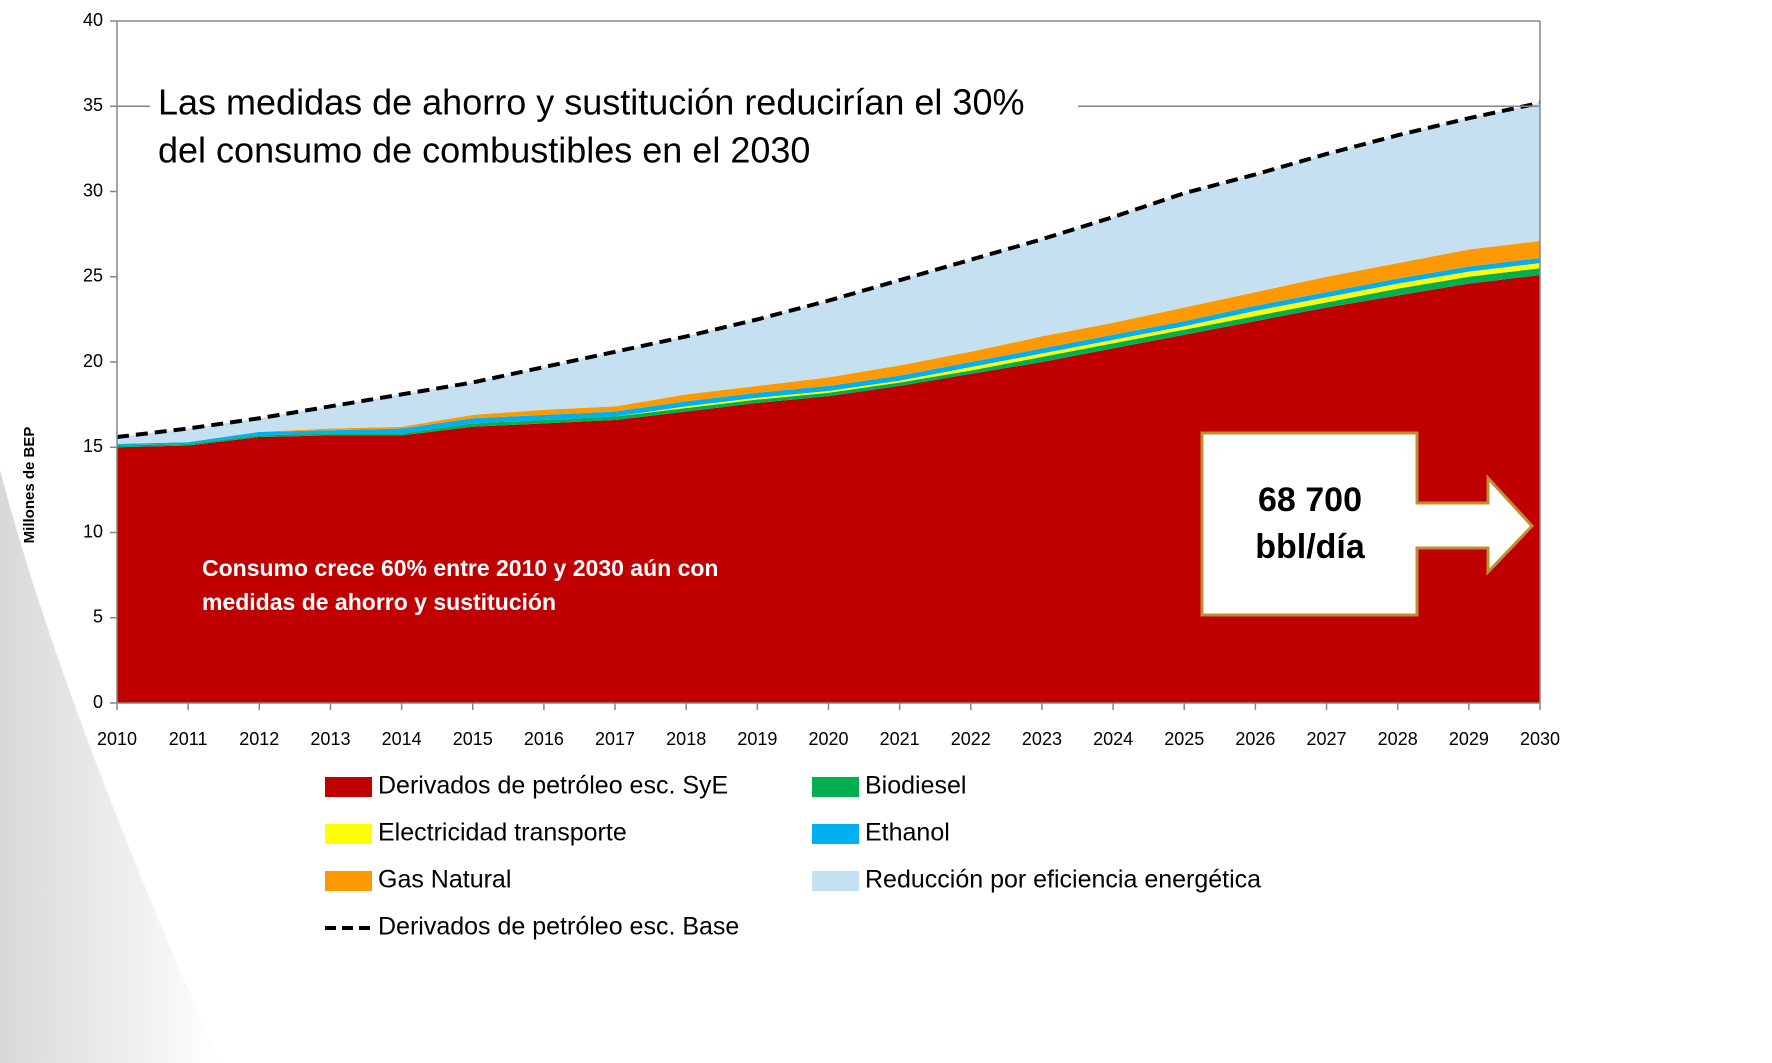  What do you see at coordinates (553, 786) in the screenshot?
I see `legend-label: Derivados de petróleo esc. SyE` at bounding box center [553, 786].